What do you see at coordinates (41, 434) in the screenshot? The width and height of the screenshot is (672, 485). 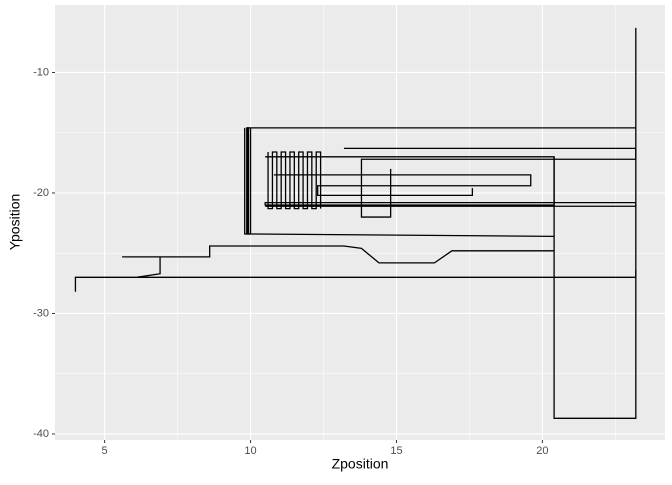 I see `y-tick-label: -40` at bounding box center [41, 434].